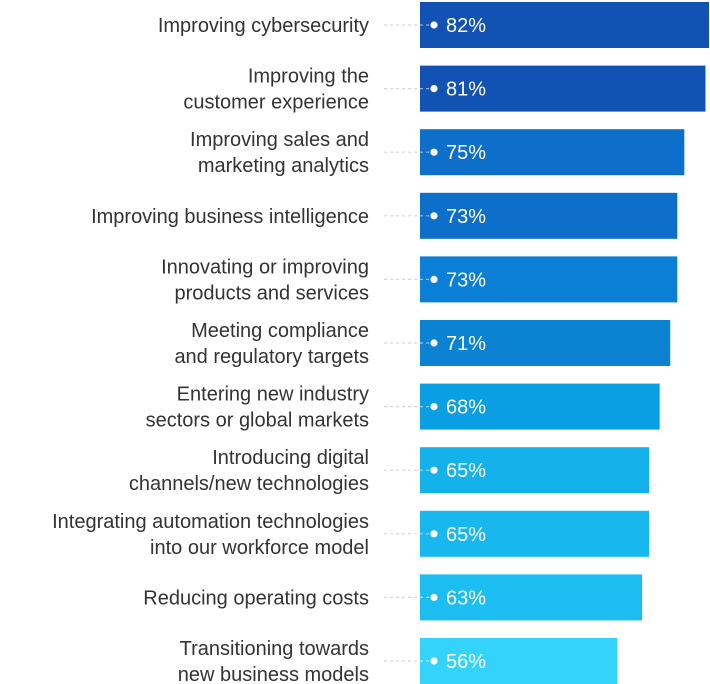 This screenshot has width=710, height=684. I want to click on category-label: Improving the customer experience, so click(276, 90).